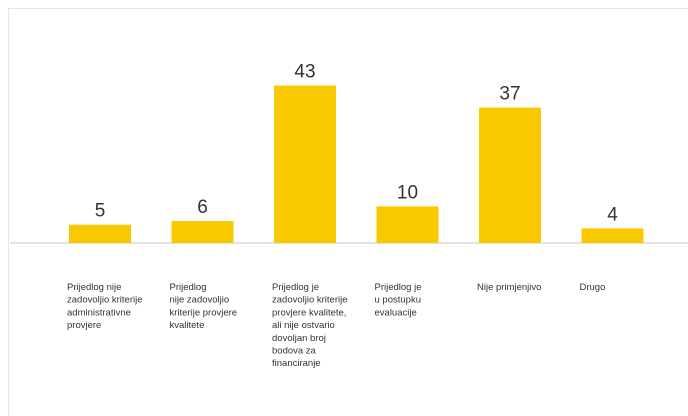  What do you see at coordinates (188, 287) in the screenshot?
I see `category-label-line: Prijedlog` at bounding box center [188, 287].